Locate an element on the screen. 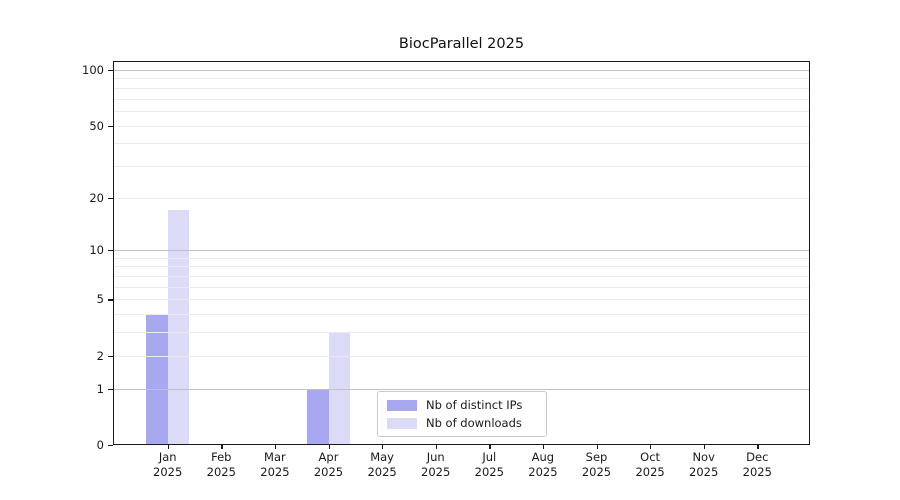 The image size is (900, 500). x-axis-month-label-oct: Oct 2025 is located at coordinates (650, 465).